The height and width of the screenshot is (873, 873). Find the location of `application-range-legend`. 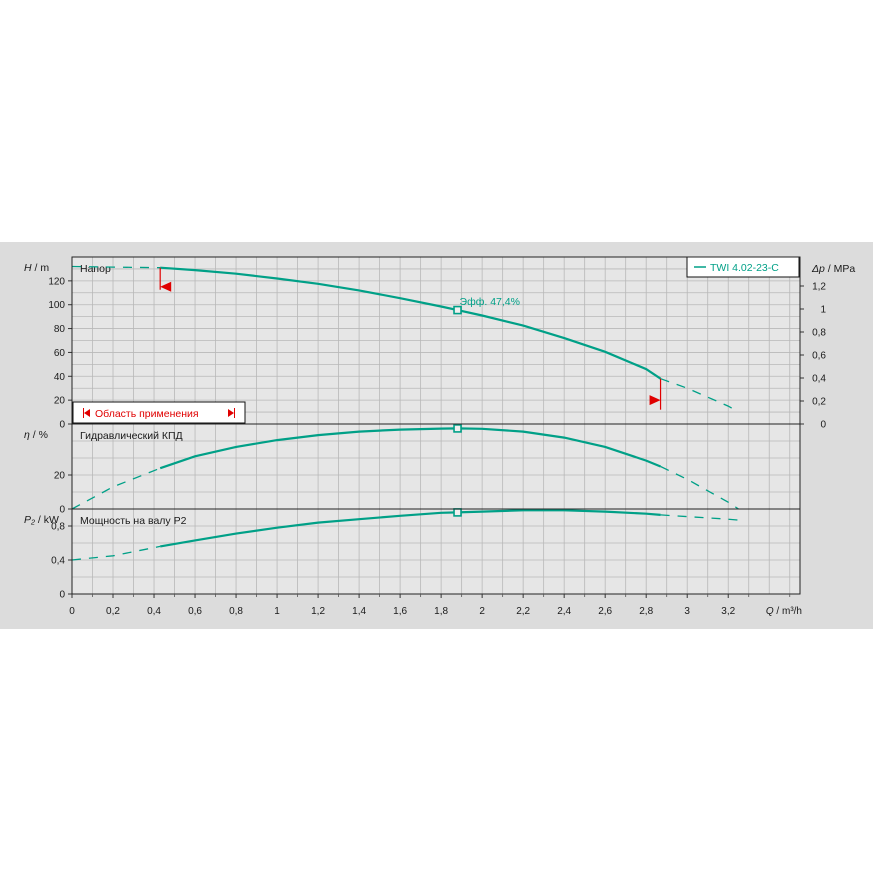

application-range-legend is located at coordinates (159, 412).